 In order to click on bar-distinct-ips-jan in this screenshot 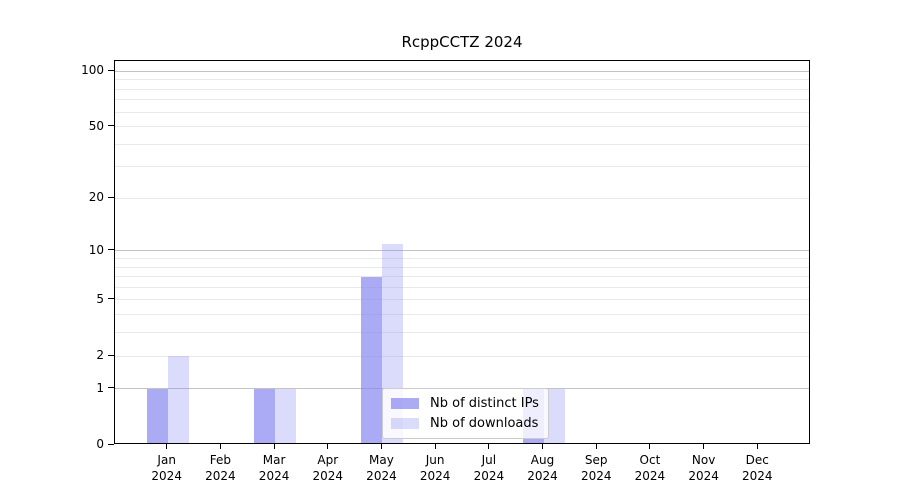, I will do `click(157, 415)`.